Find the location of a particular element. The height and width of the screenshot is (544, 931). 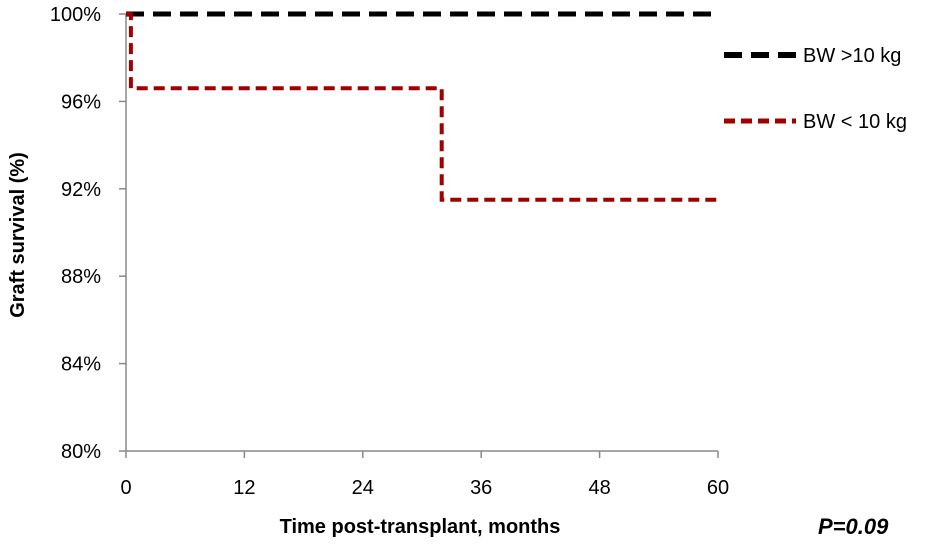

legend: BW >10 kg BW < 10 kg is located at coordinates (815, 89).